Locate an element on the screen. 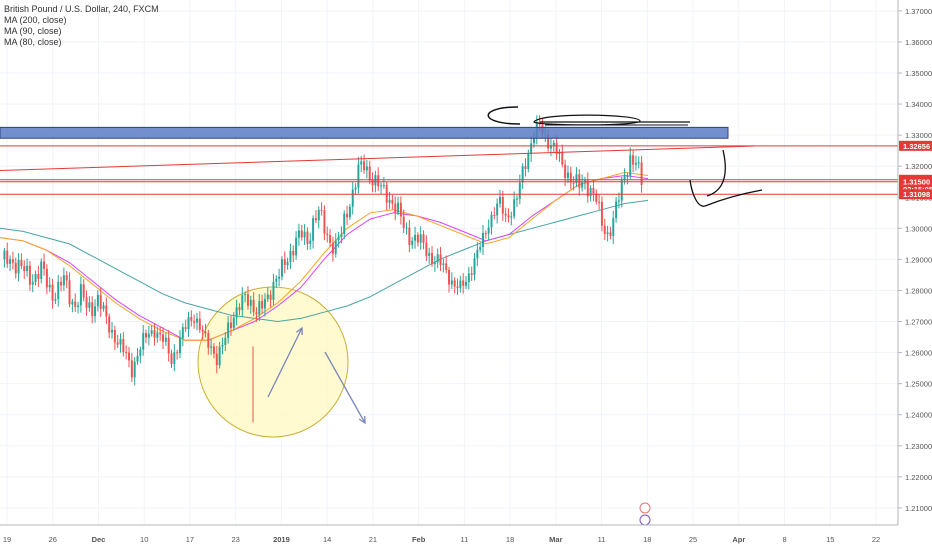 The image size is (932, 550). y-tick-label: 1.27000 is located at coordinates (918, 322).